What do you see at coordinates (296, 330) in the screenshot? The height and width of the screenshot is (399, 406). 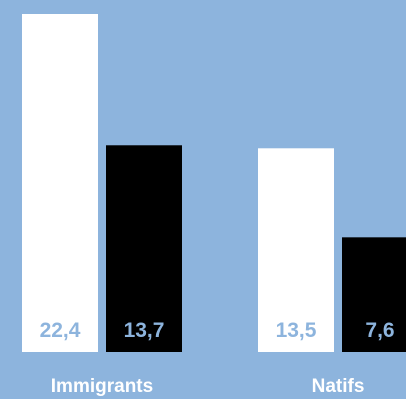 I see `bar-value-label: 13,5` at bounding box center [296, 330].